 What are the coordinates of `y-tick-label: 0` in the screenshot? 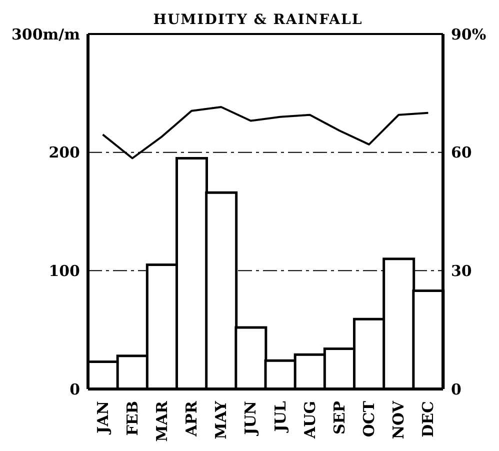 It's located at (75, 389).